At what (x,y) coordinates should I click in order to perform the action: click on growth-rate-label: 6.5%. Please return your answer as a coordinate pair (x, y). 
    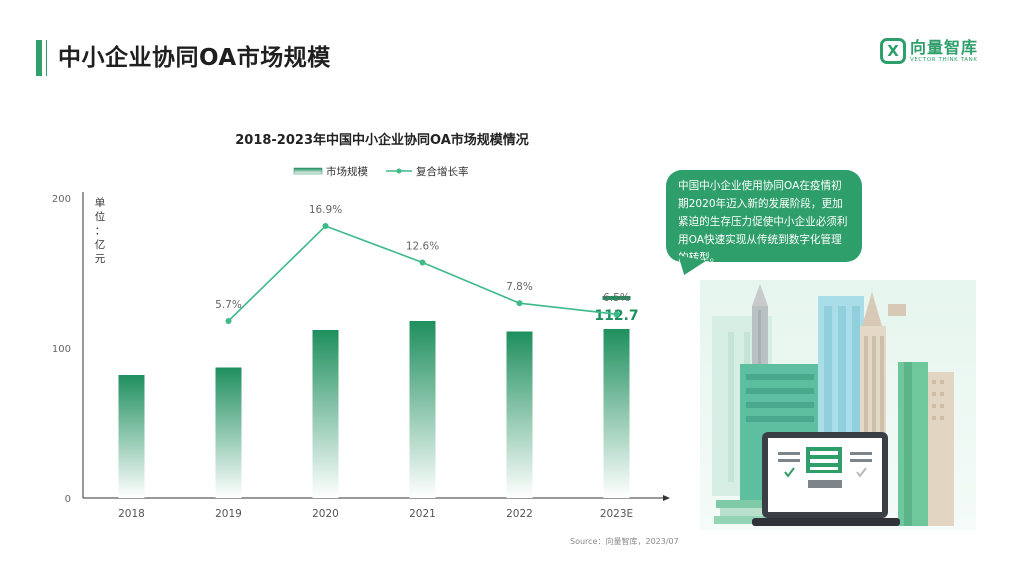
    Looking at the image, I should click on (616, 298).